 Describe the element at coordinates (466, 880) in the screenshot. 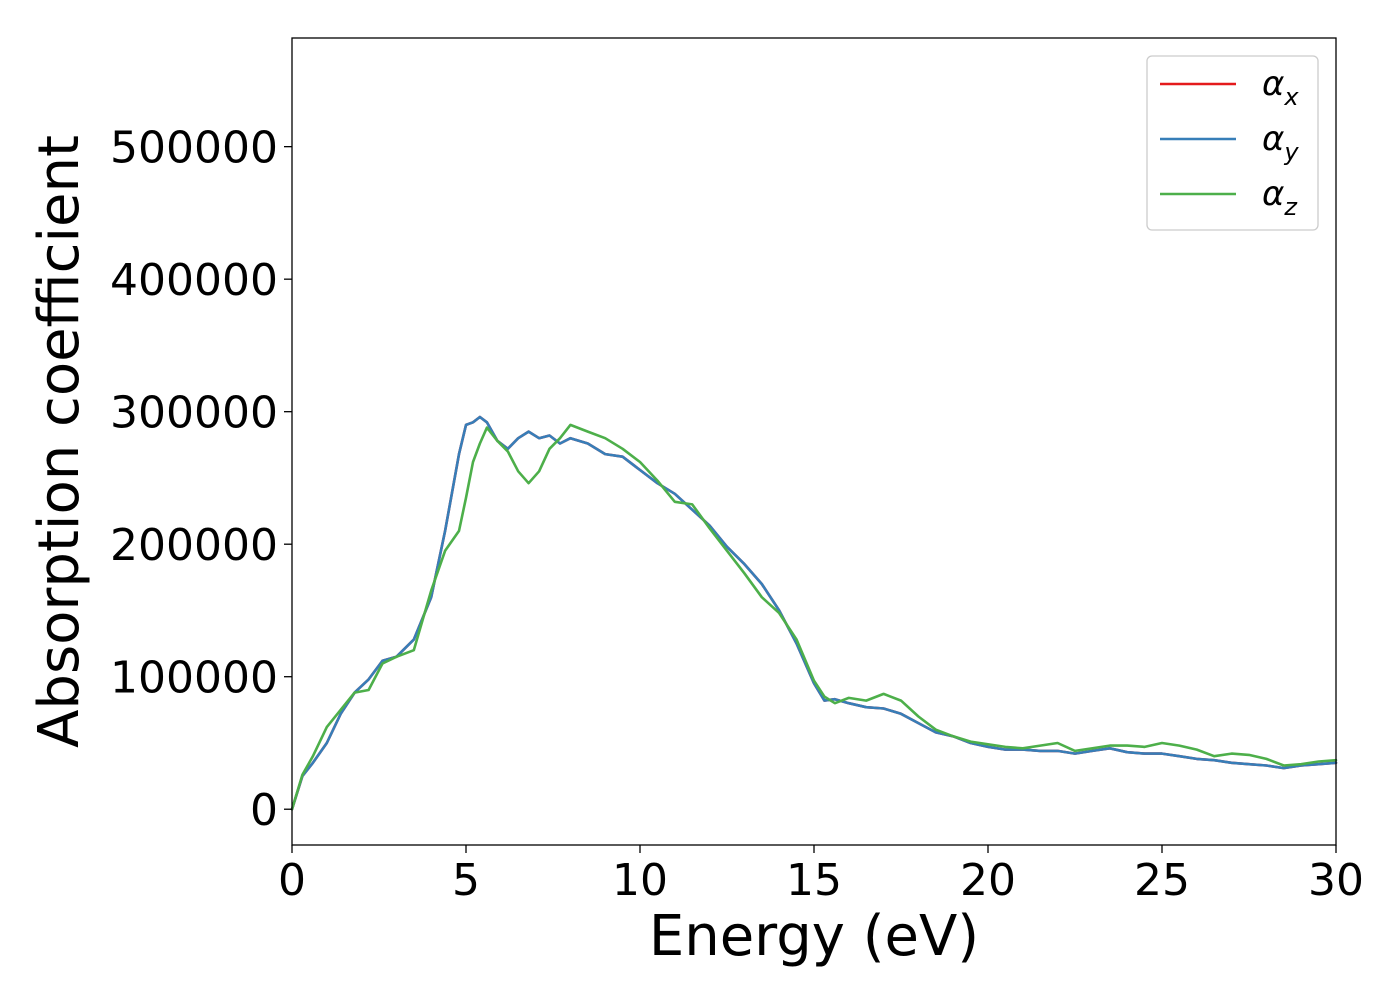

I see `x-tick-label: 5` at that location.